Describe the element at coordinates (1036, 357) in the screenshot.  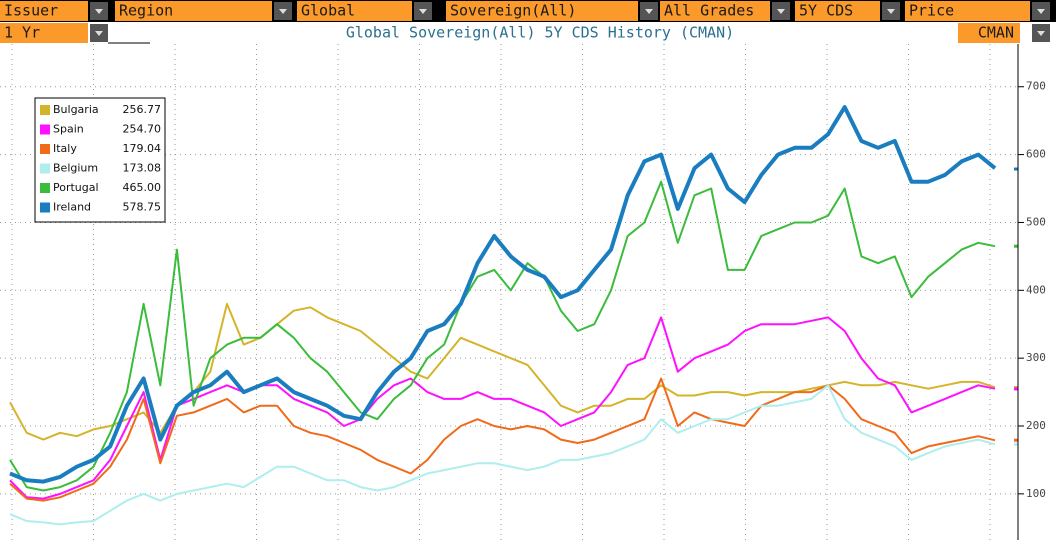
I see `y-tick-label: 300` at that location.